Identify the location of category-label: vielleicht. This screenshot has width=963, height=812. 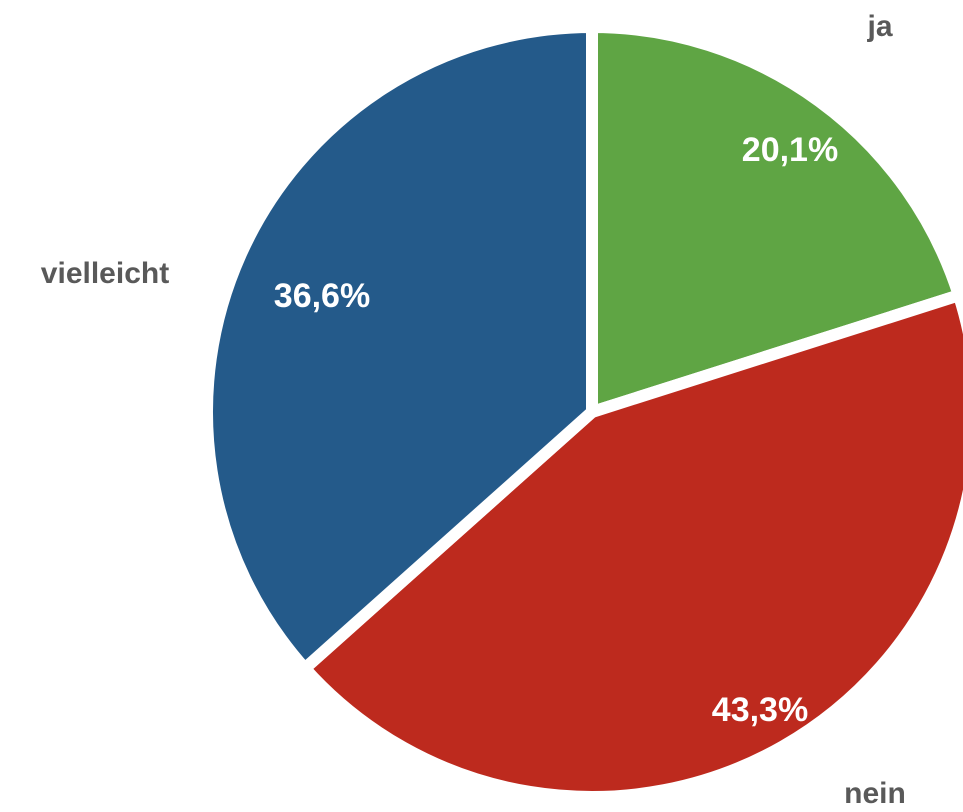
(105, 273).